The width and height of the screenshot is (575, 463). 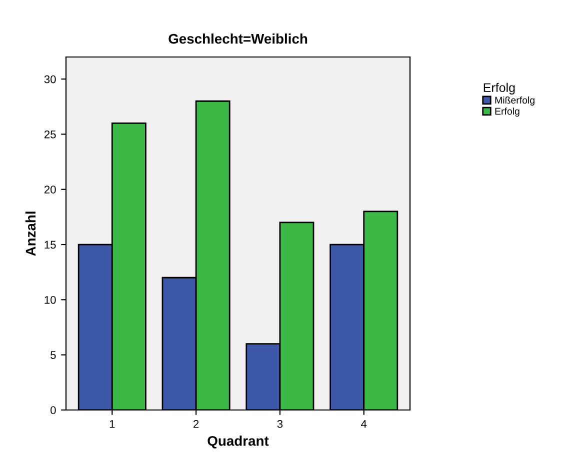 What do you see at coordinates (238, 442) in the screenshot?
I see `x-axis-title: Quadrant` at bounding box center [238, 442].